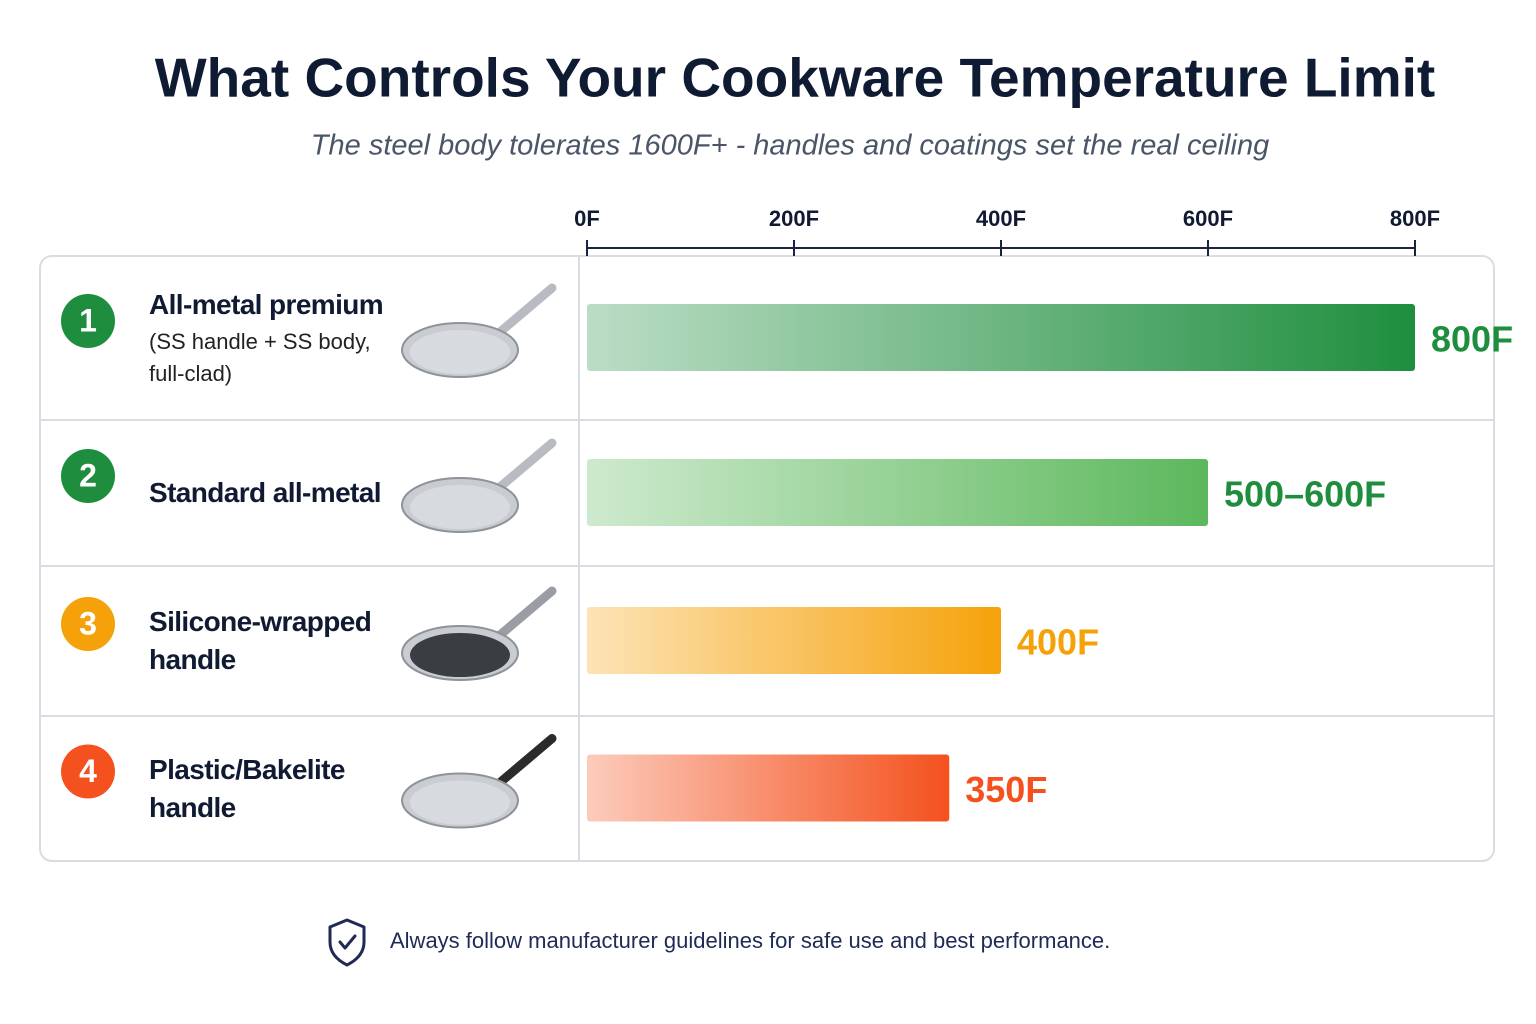 This screenshot has height=1024, width=1536. I want to click on x-tick-label: 600F, so click(1208, 218).